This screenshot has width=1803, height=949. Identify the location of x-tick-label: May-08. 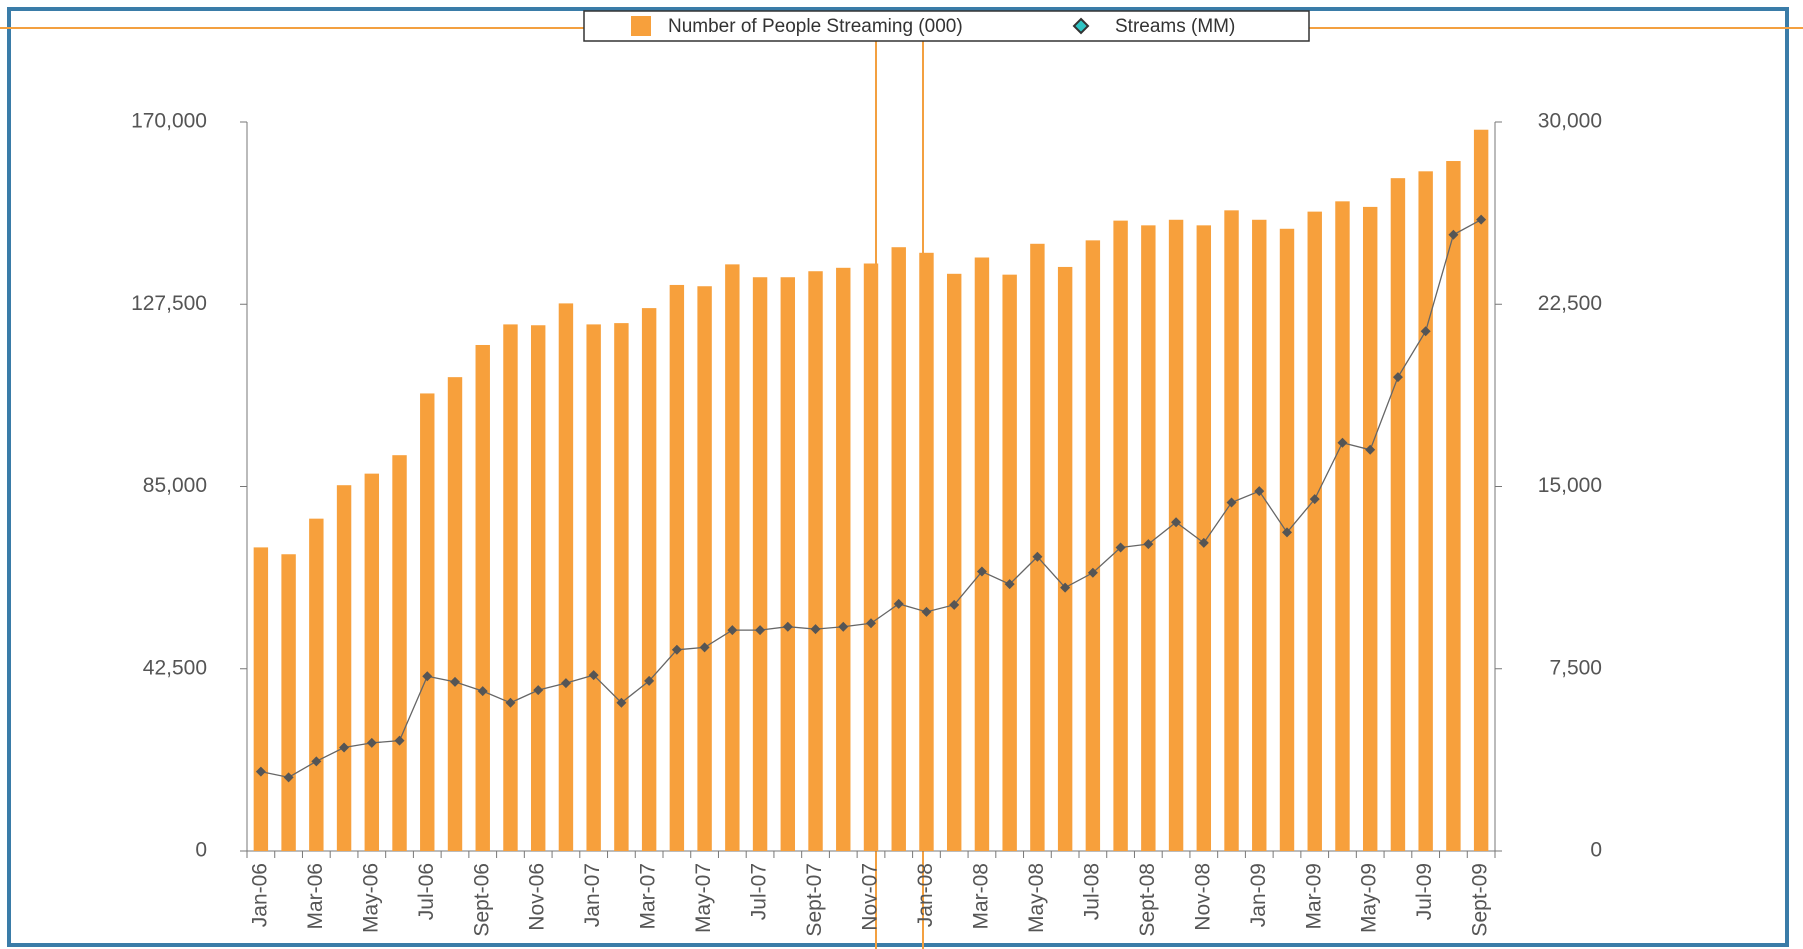
(1036, 898).